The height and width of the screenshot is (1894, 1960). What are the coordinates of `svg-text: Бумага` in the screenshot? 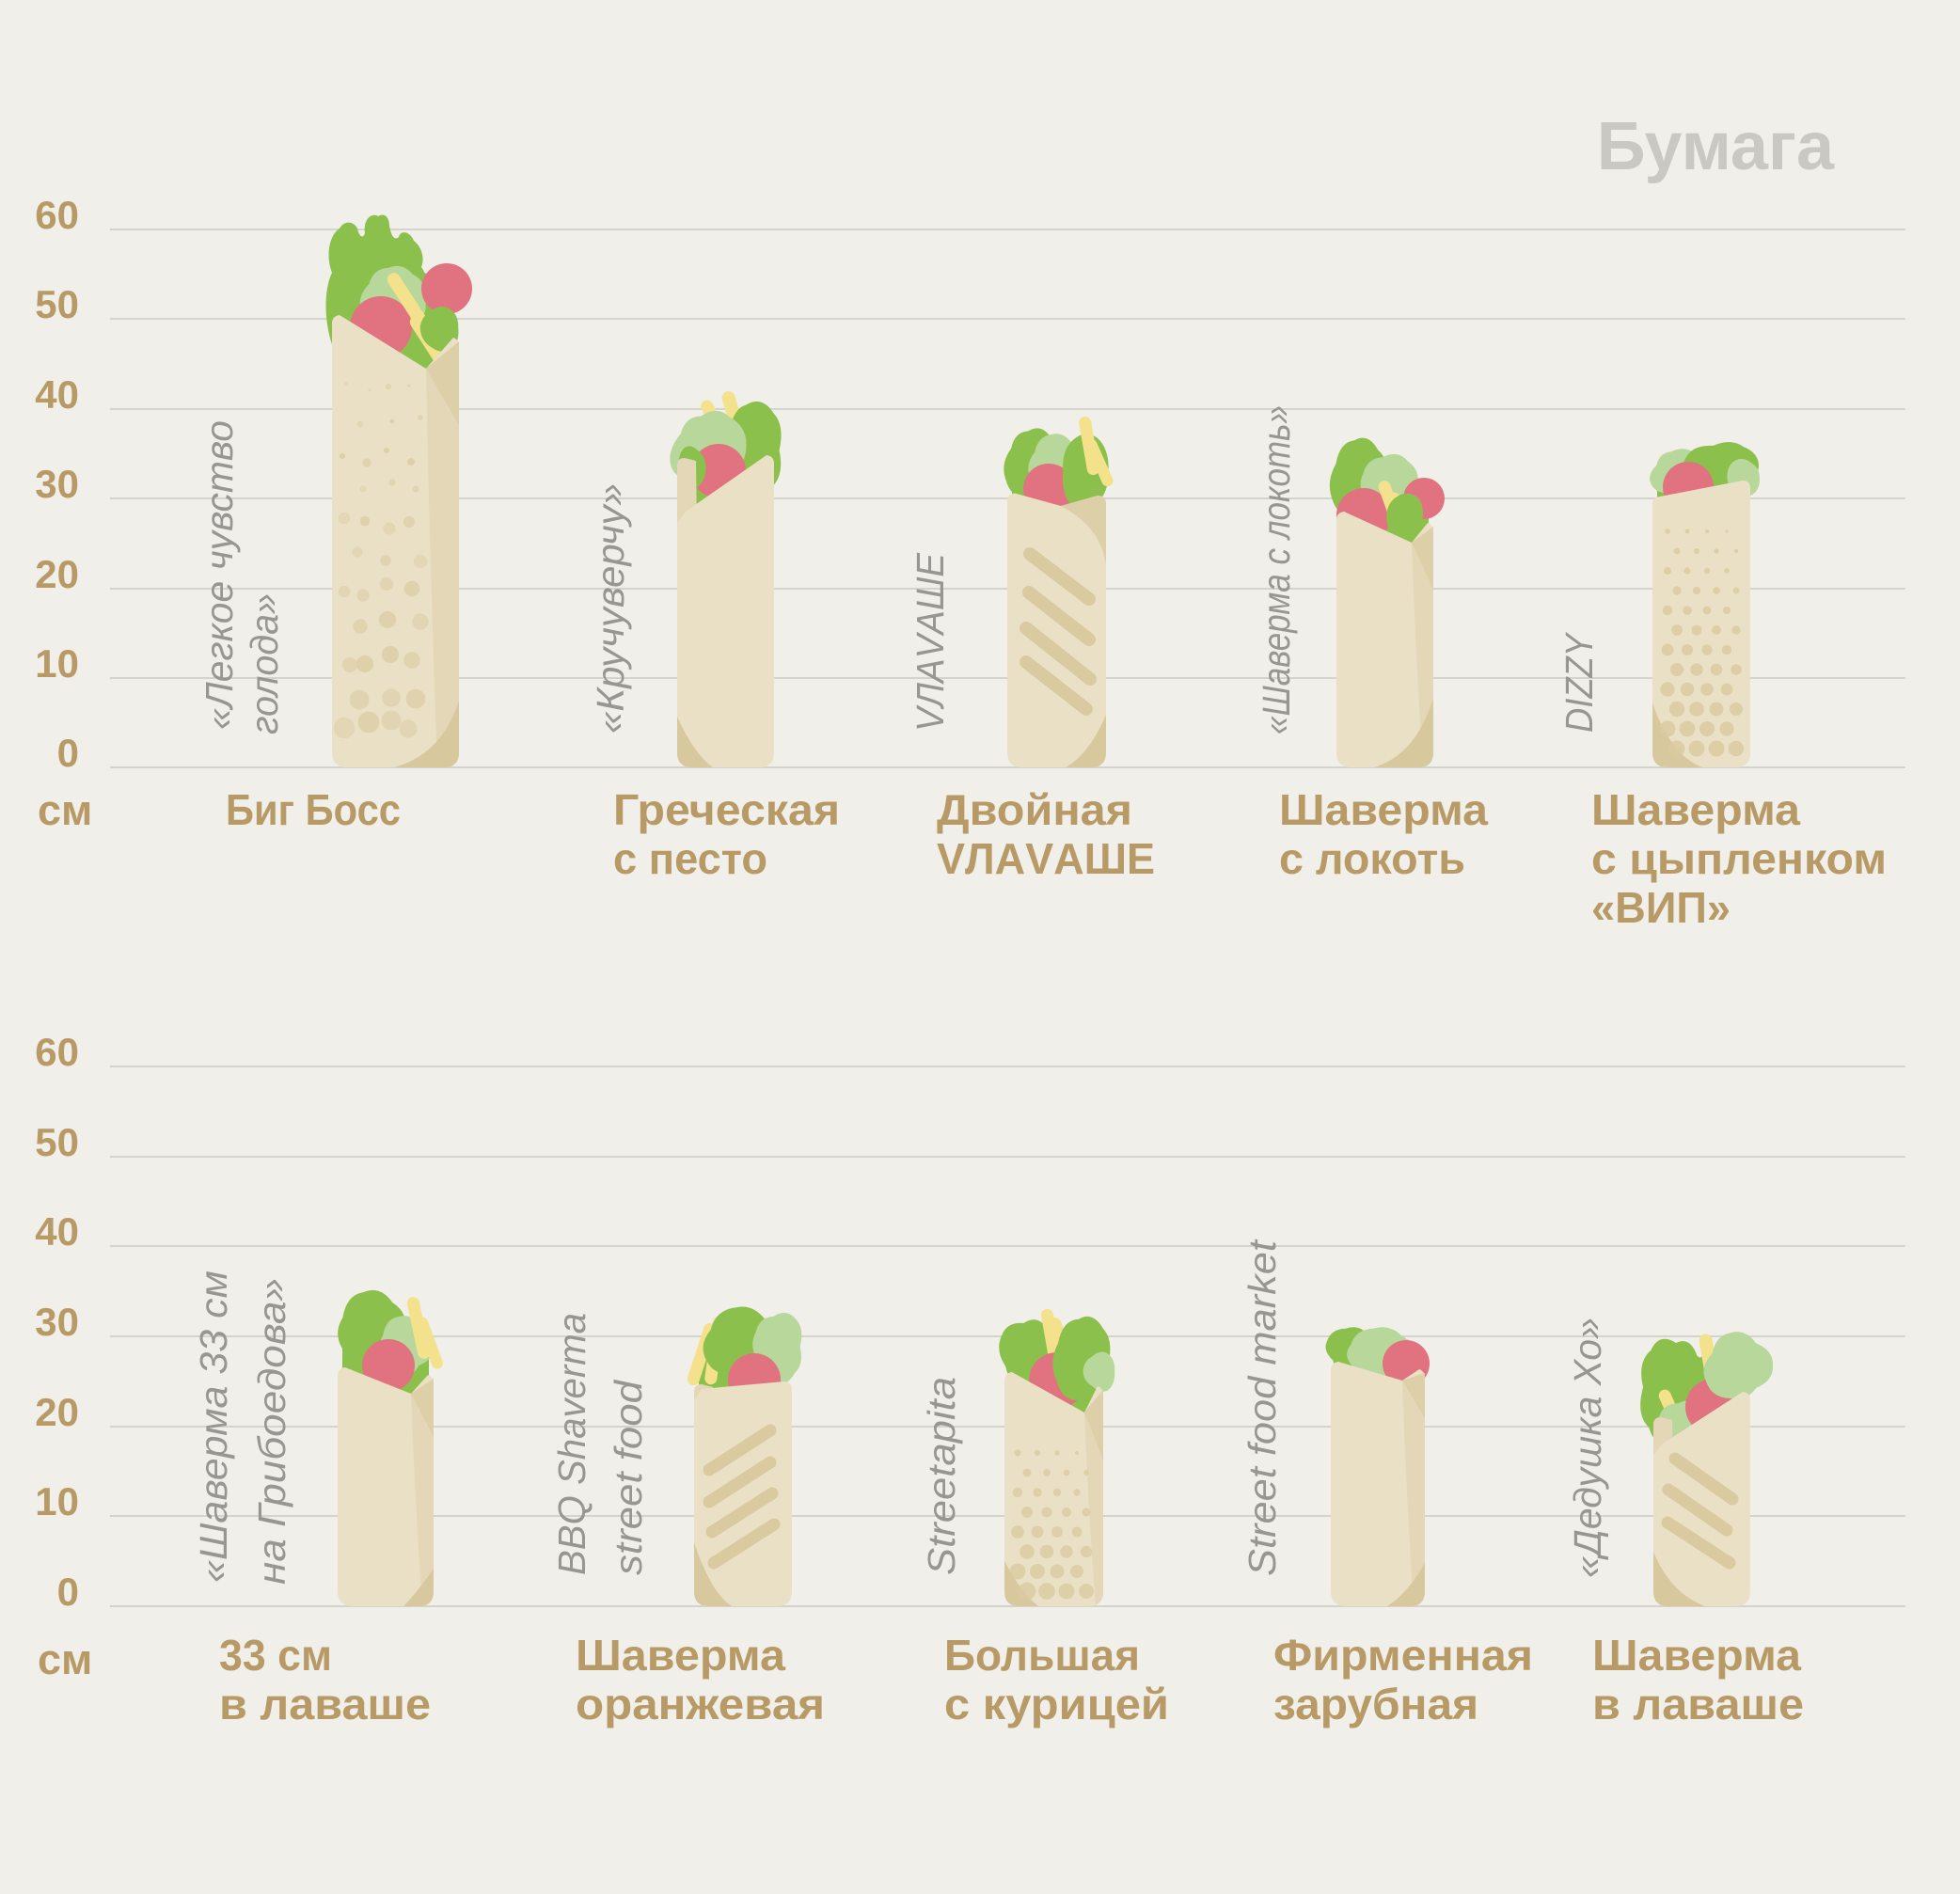 It's located at (1716, 146).